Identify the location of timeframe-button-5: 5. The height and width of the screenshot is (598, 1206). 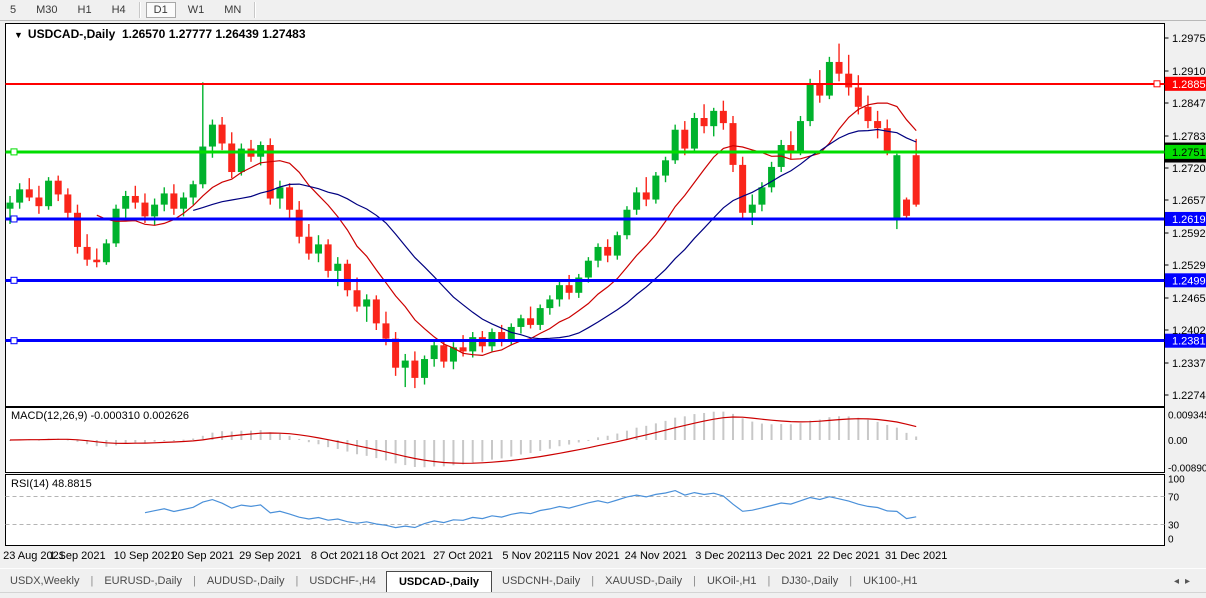
(13, 10).